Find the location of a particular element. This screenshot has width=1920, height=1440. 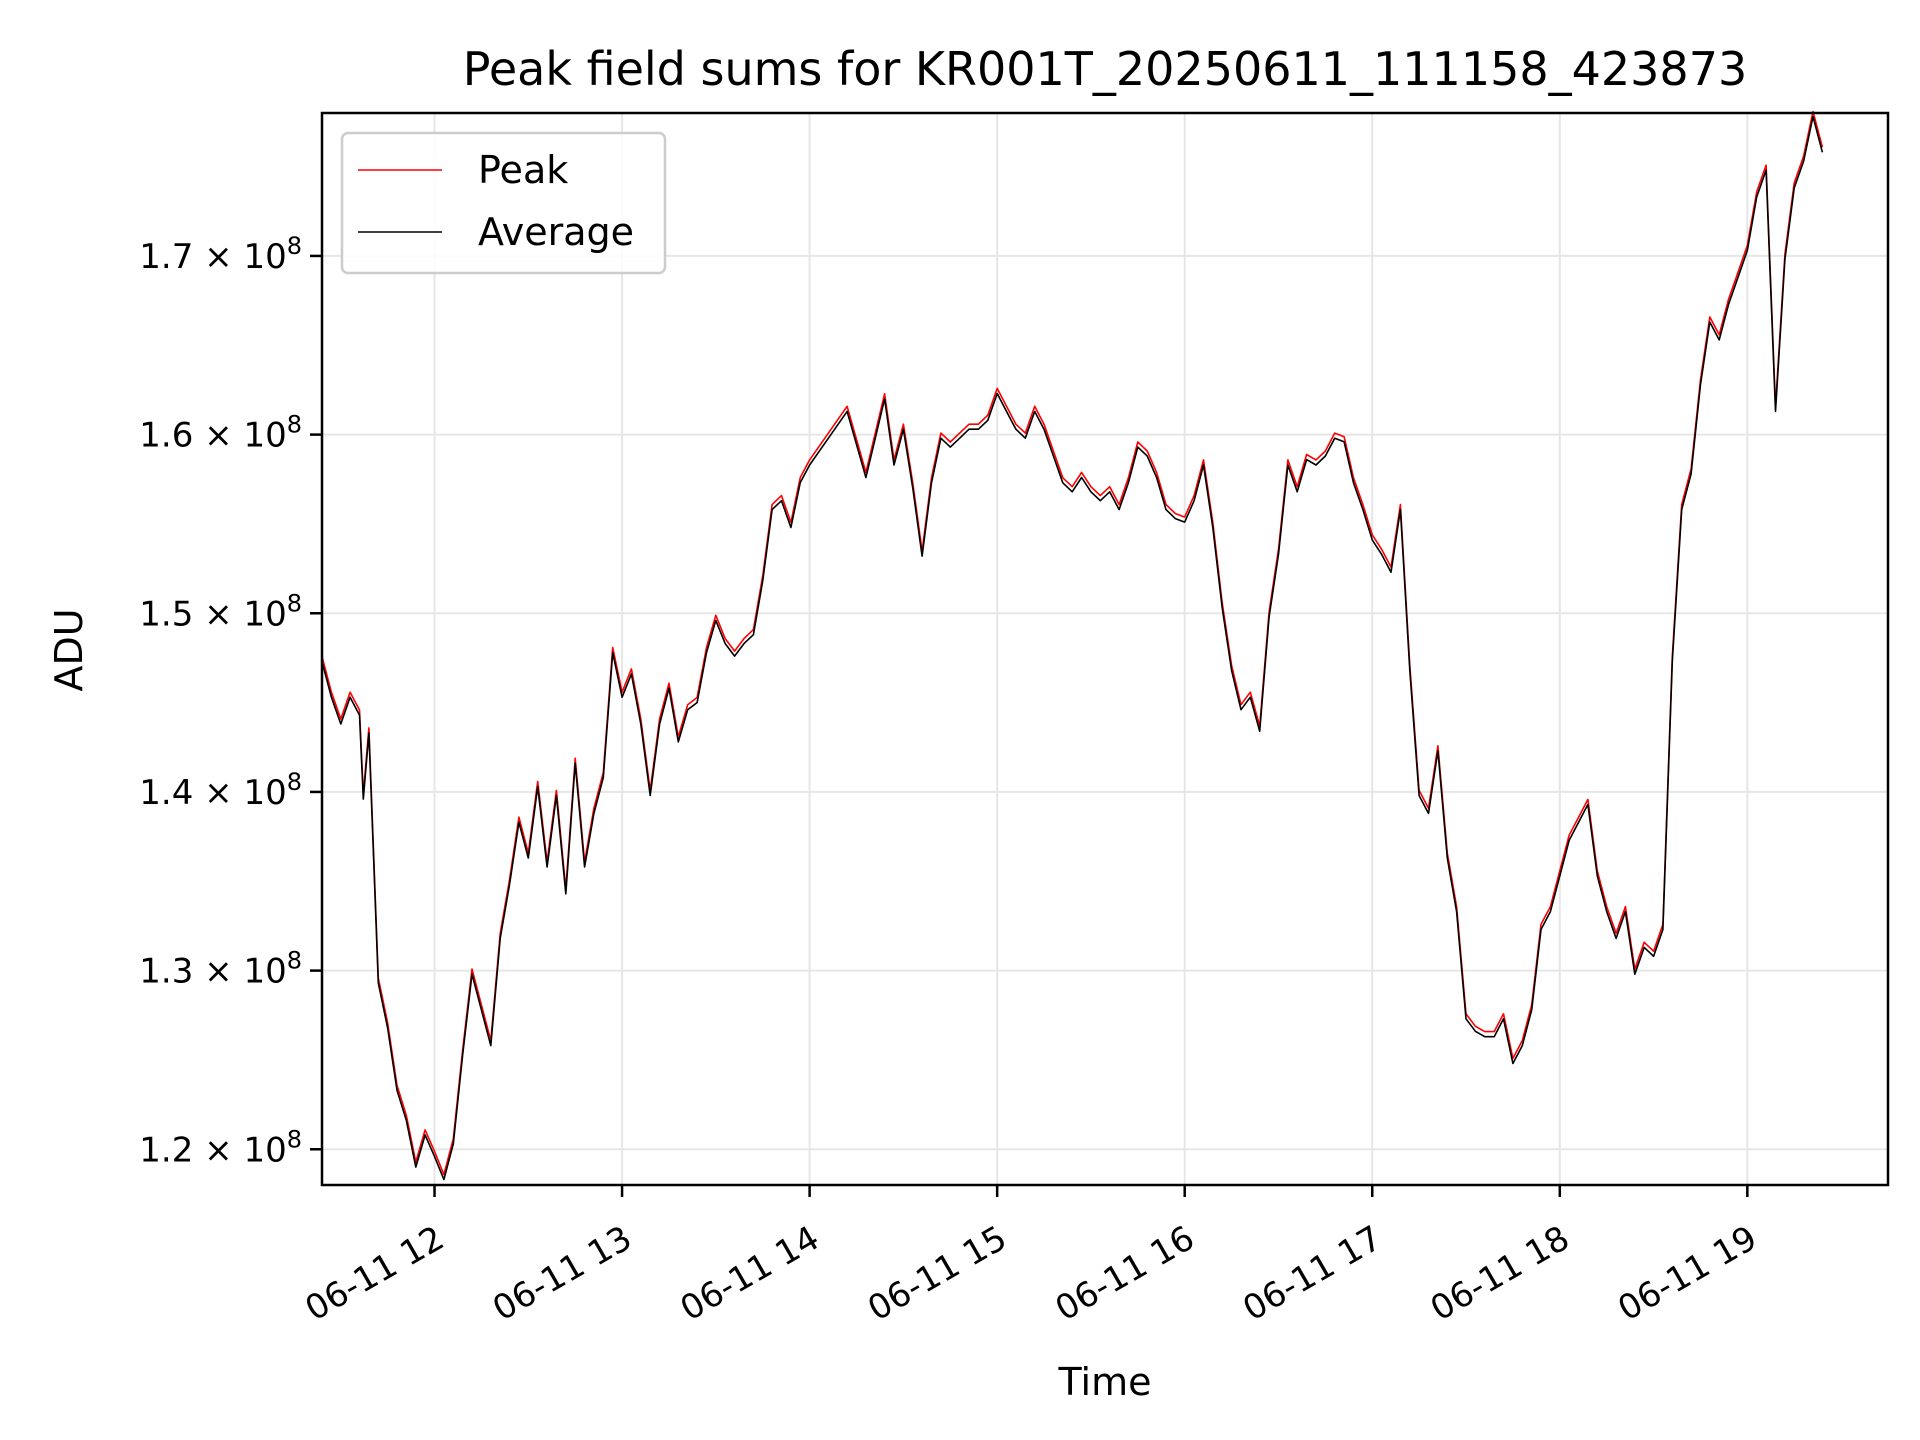

y-tick-label: 1.3 × 108 is located at coordinates (220, 969).